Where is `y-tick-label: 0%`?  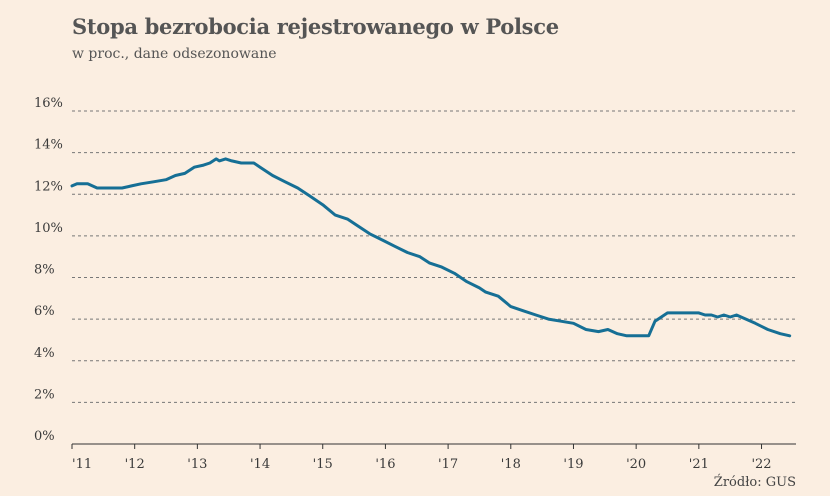 y-tick-label: 0% is located at coordinates (44, 436).